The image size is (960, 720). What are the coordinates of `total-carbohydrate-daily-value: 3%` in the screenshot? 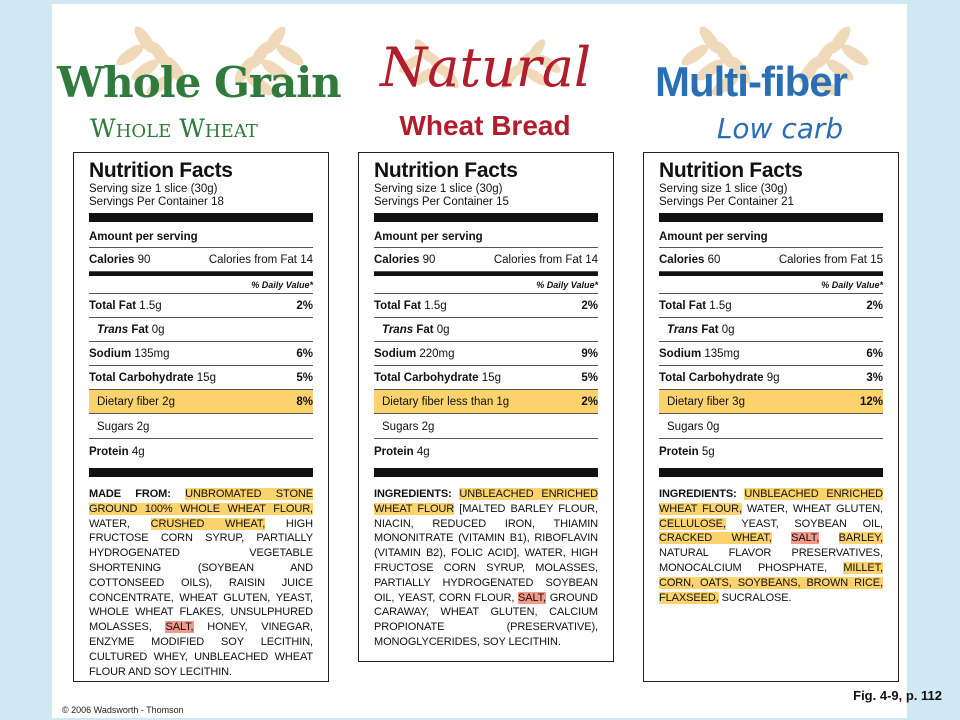 It's located at (874, 377).